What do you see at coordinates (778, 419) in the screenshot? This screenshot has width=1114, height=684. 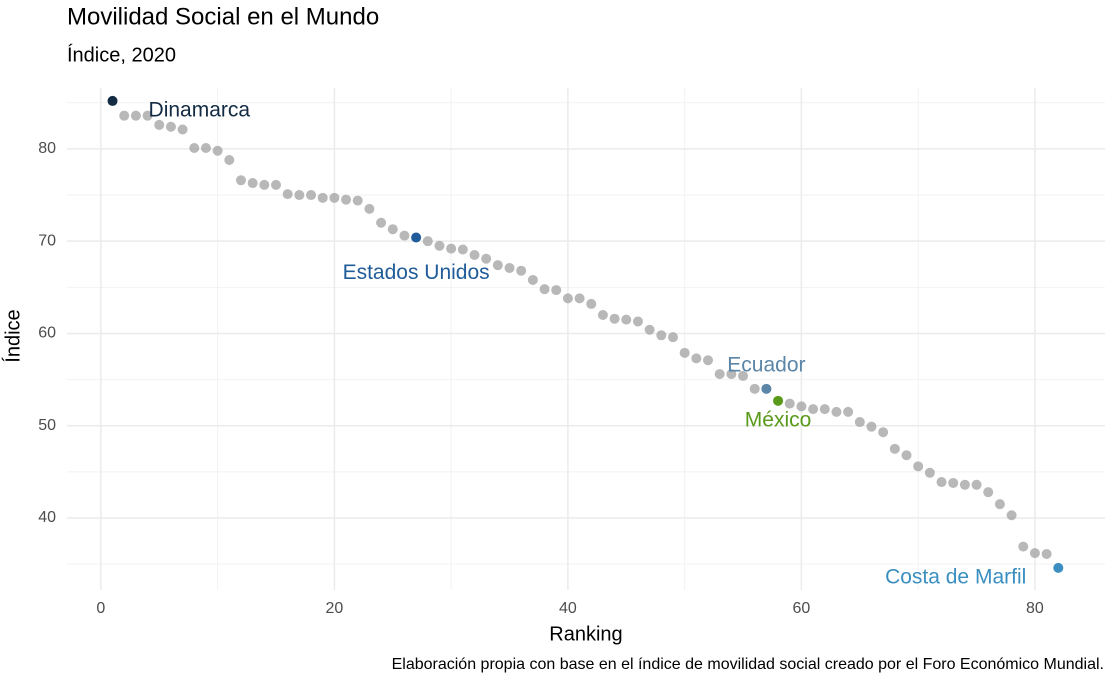 I see `point-annotation: México` at bounding box center [778, 419].